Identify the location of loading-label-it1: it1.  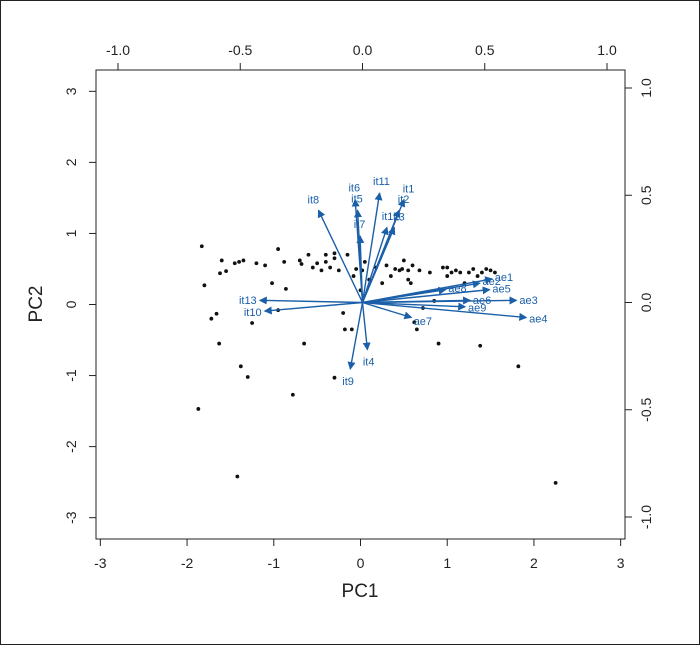
(409, 189).